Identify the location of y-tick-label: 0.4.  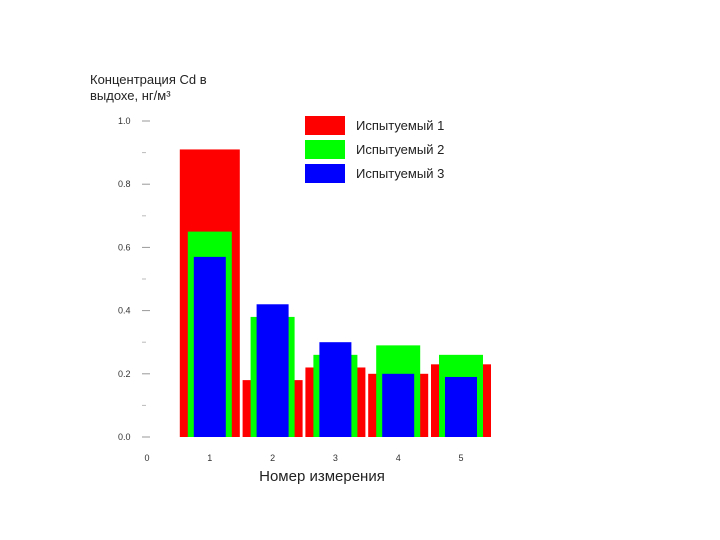
(124, 311).